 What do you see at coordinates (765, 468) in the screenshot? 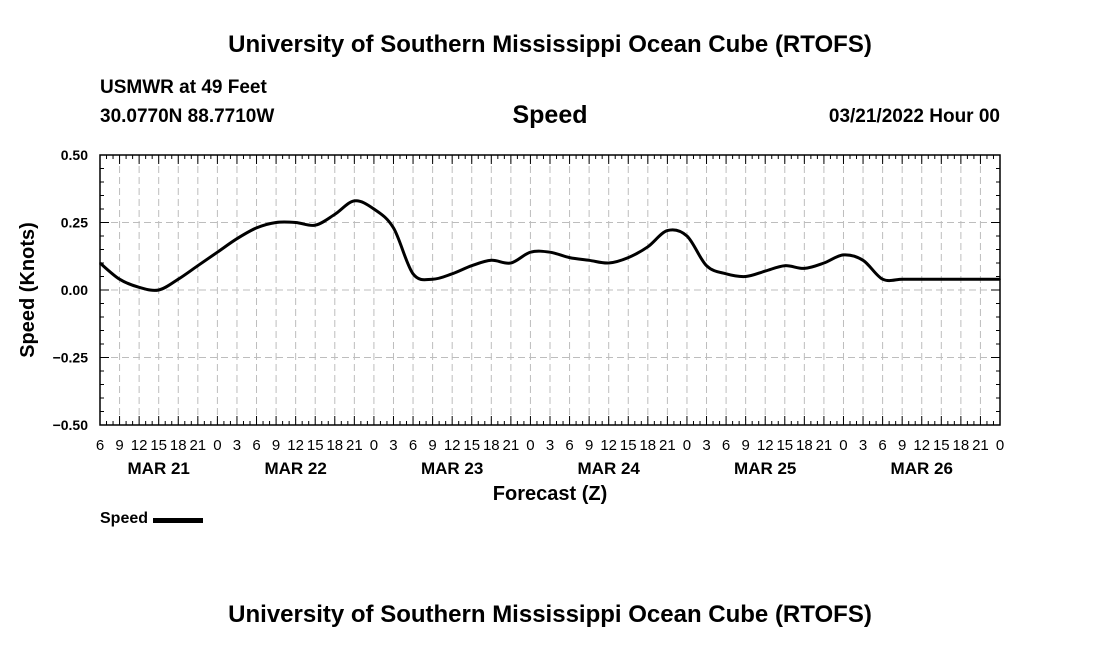
I see `day-label: MAR 25` at bounding box center [765, 468].